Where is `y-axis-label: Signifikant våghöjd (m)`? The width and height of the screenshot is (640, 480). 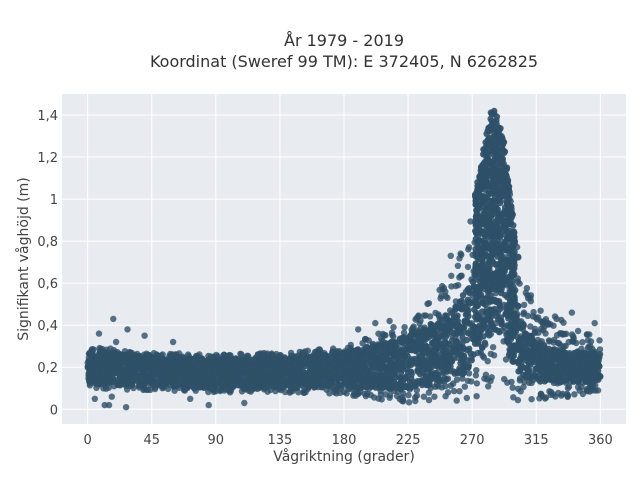
y-axis-label: Signifikant våghöjd (m) is located at coordinates (23, 258).